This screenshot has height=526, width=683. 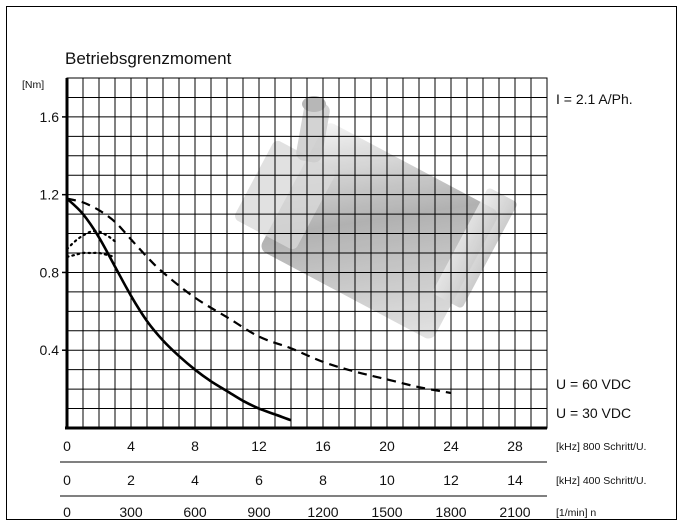 What do you see at coordinates (387, 446) in the screenshot?
I see `x-tick-label: 20` at bounding box center [387, 446].